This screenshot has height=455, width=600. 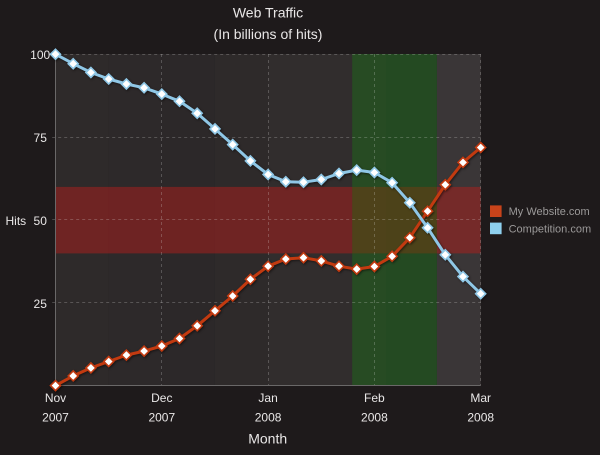 I want to click on svg-text: Jan, so click(x=267, y=398).